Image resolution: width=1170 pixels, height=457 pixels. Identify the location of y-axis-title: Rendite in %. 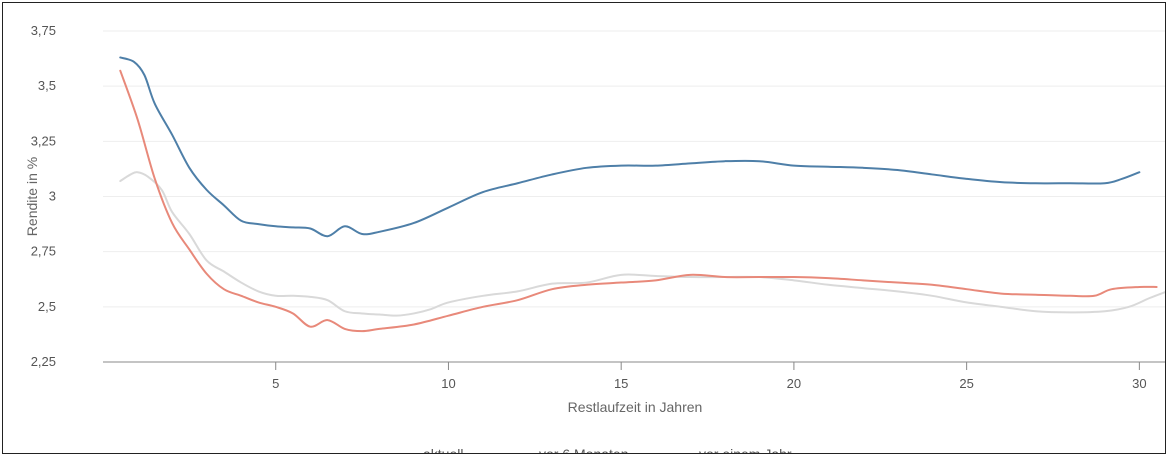
(32, 196).